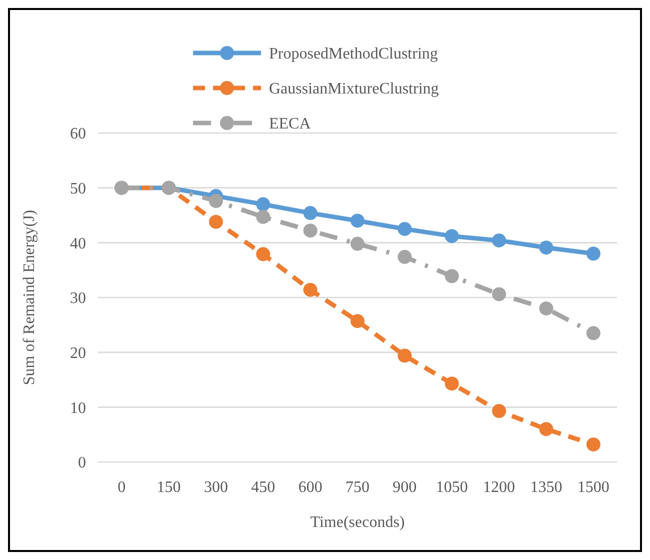 This screenshot has width=650, height=560. Describe the element at coordinates (593, 487) in the screenshot. I see `x-tick-label: 1500` at that location.